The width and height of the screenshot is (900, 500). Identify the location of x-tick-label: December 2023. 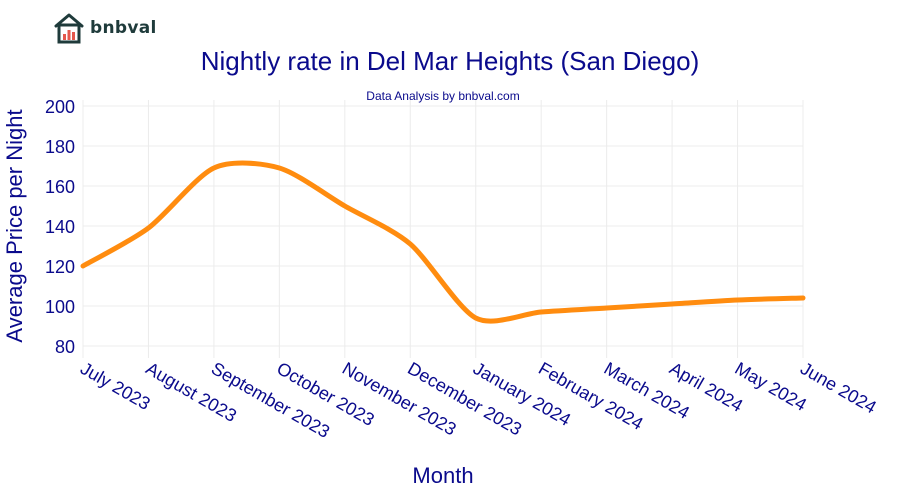
(464, 398).